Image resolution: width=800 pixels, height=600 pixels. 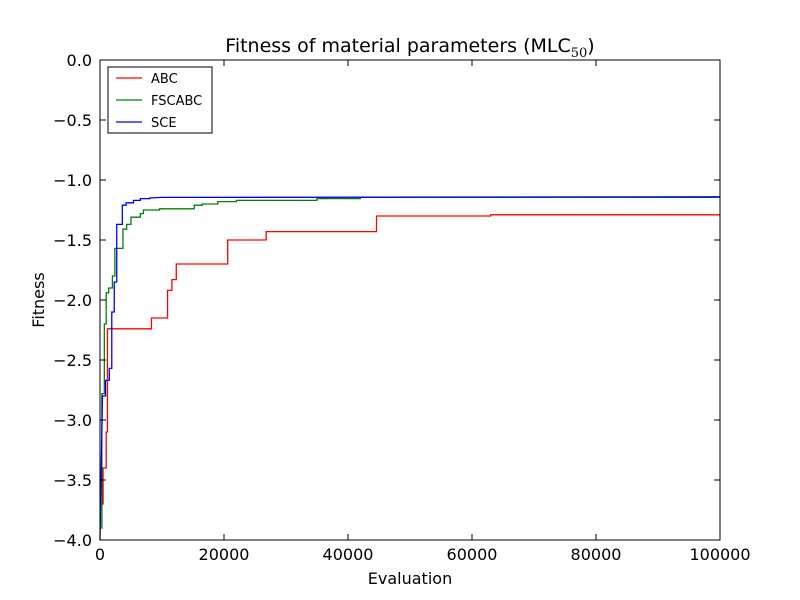 I want to click on x-axis-label: Evaluation, so click(x=410, y=578).